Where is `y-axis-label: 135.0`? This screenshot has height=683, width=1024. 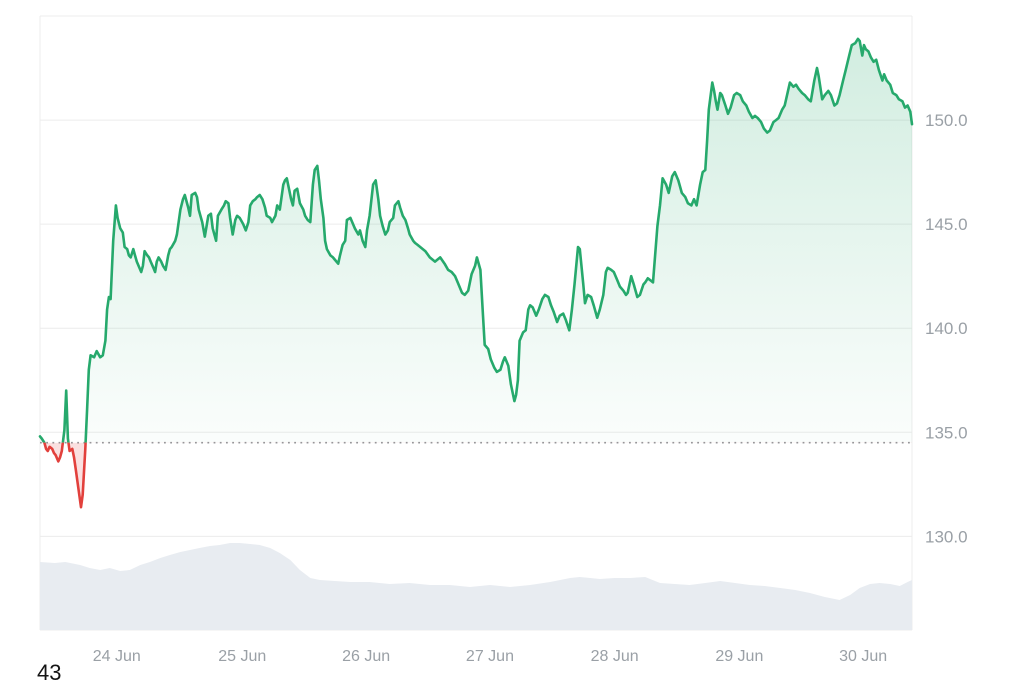
y-axis-label: 135.0 is located at coordinates (946, 432).